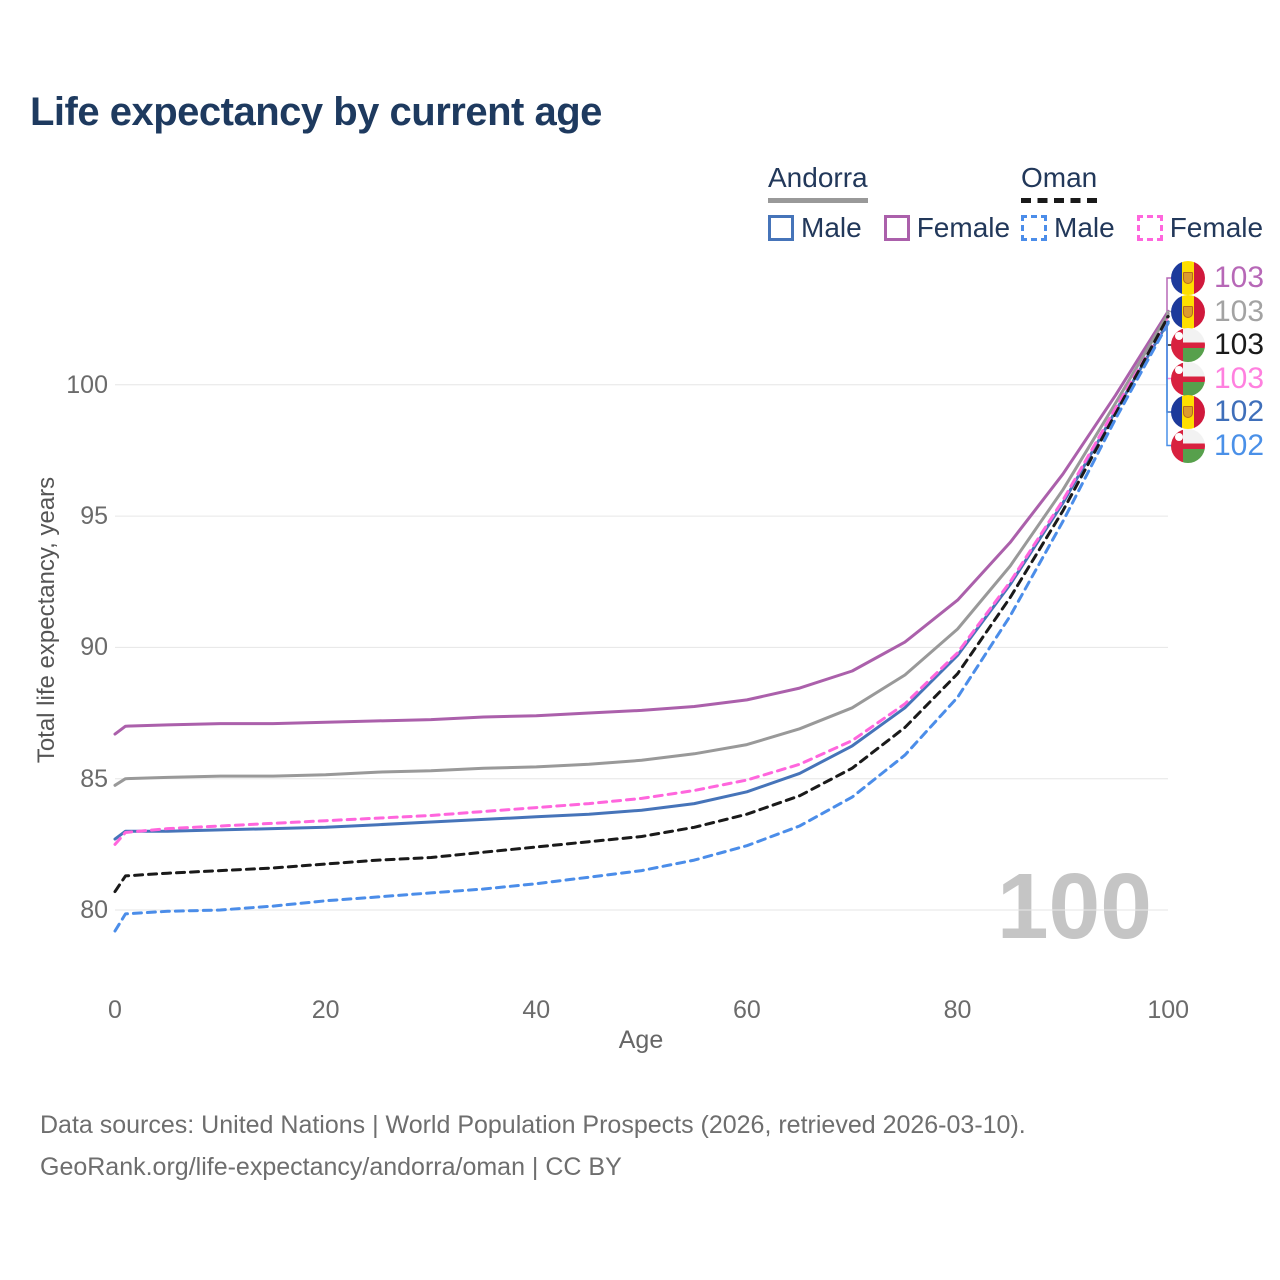  I want to click on end-label-row-oman_female: 103, so click(1218, 378).